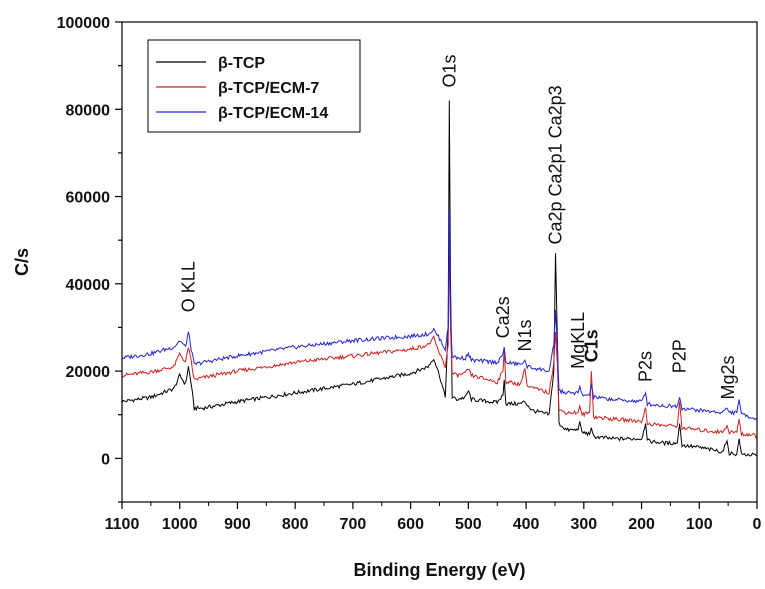 The image size is (765, 589). I want to click on peak-label: MgKLL, so click(578, 340).